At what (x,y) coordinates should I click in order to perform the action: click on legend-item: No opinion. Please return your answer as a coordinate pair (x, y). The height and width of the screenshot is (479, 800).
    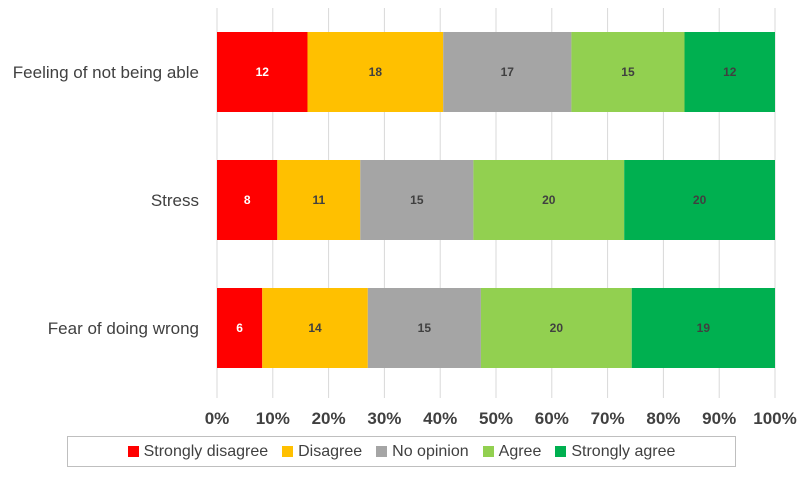
    Looking at the image, I should click on (422, 452).